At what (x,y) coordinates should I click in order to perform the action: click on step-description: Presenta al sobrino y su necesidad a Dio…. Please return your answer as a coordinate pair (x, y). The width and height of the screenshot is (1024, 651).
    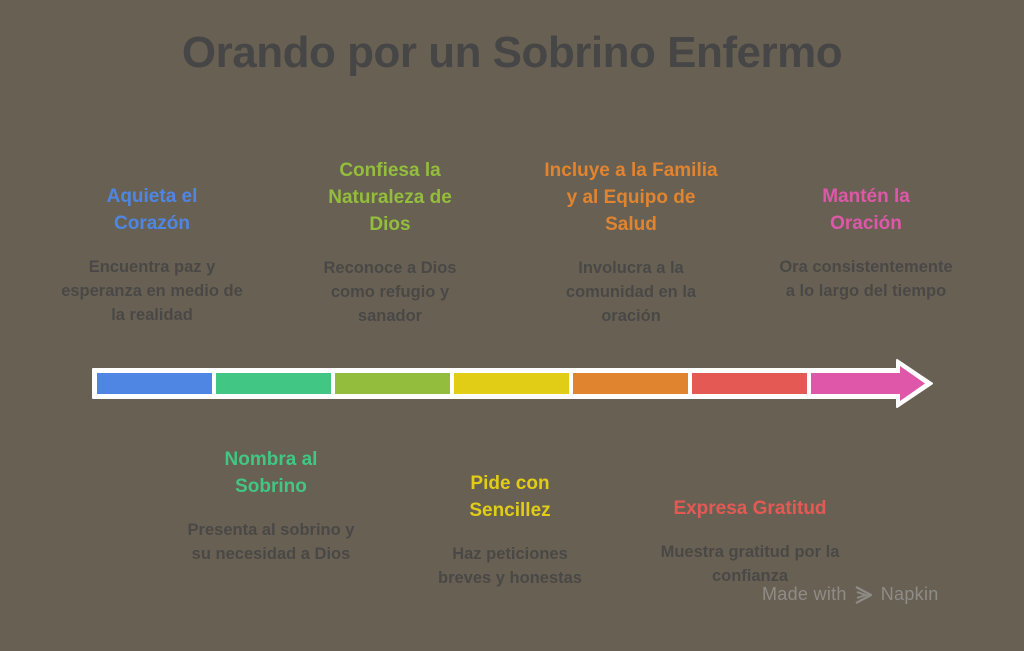
    Looking at the image, I should click on (271, 542).